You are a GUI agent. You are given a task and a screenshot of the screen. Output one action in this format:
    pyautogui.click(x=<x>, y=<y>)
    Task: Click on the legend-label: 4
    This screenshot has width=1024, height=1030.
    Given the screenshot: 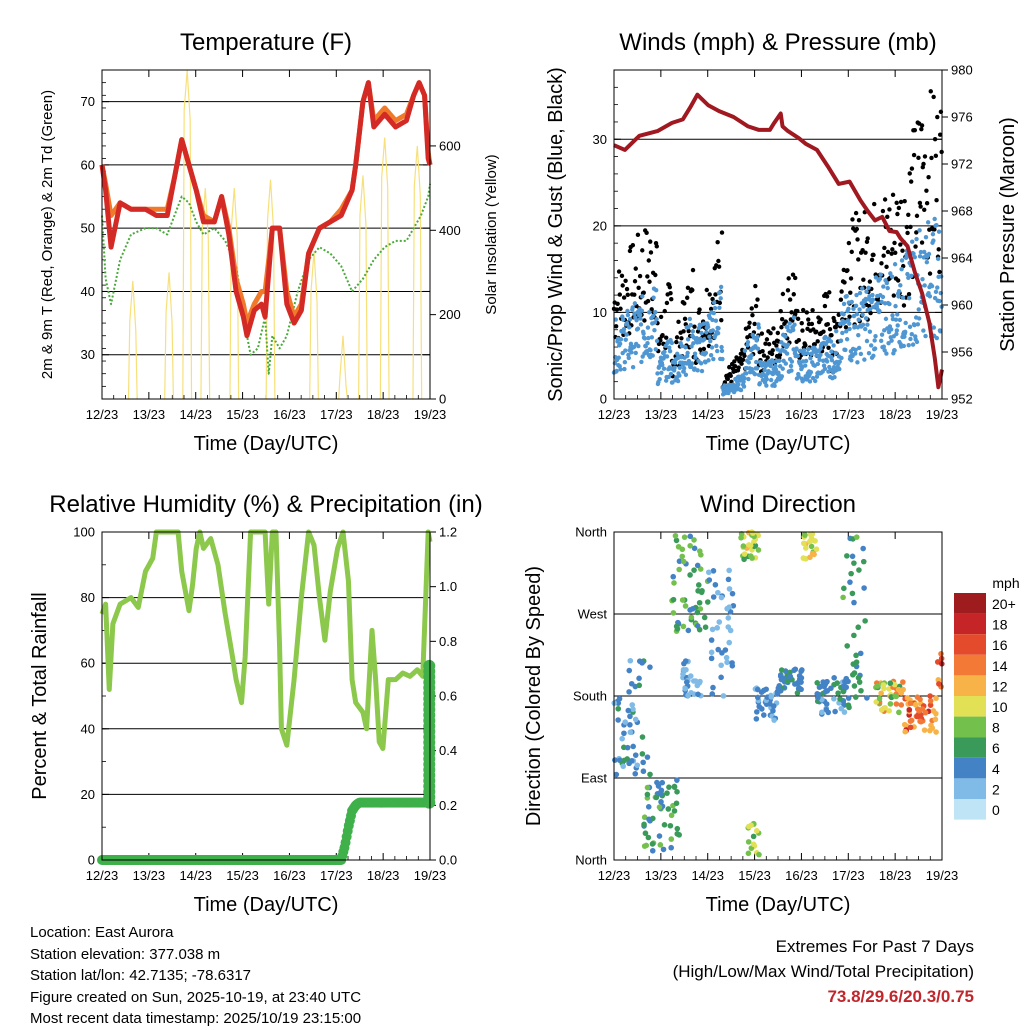 What is the action you would take?
    pyautogui.click(x=996, y=769)
    